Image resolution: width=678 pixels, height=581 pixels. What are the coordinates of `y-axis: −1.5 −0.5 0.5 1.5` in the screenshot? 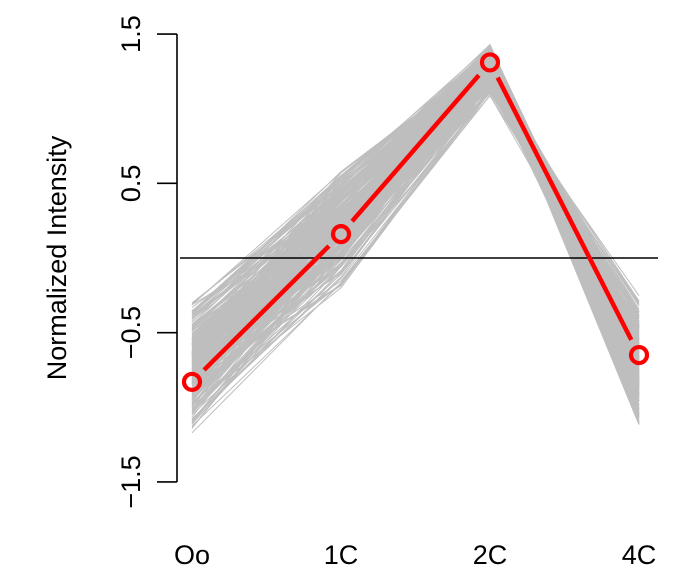 It's located at (147, 262).